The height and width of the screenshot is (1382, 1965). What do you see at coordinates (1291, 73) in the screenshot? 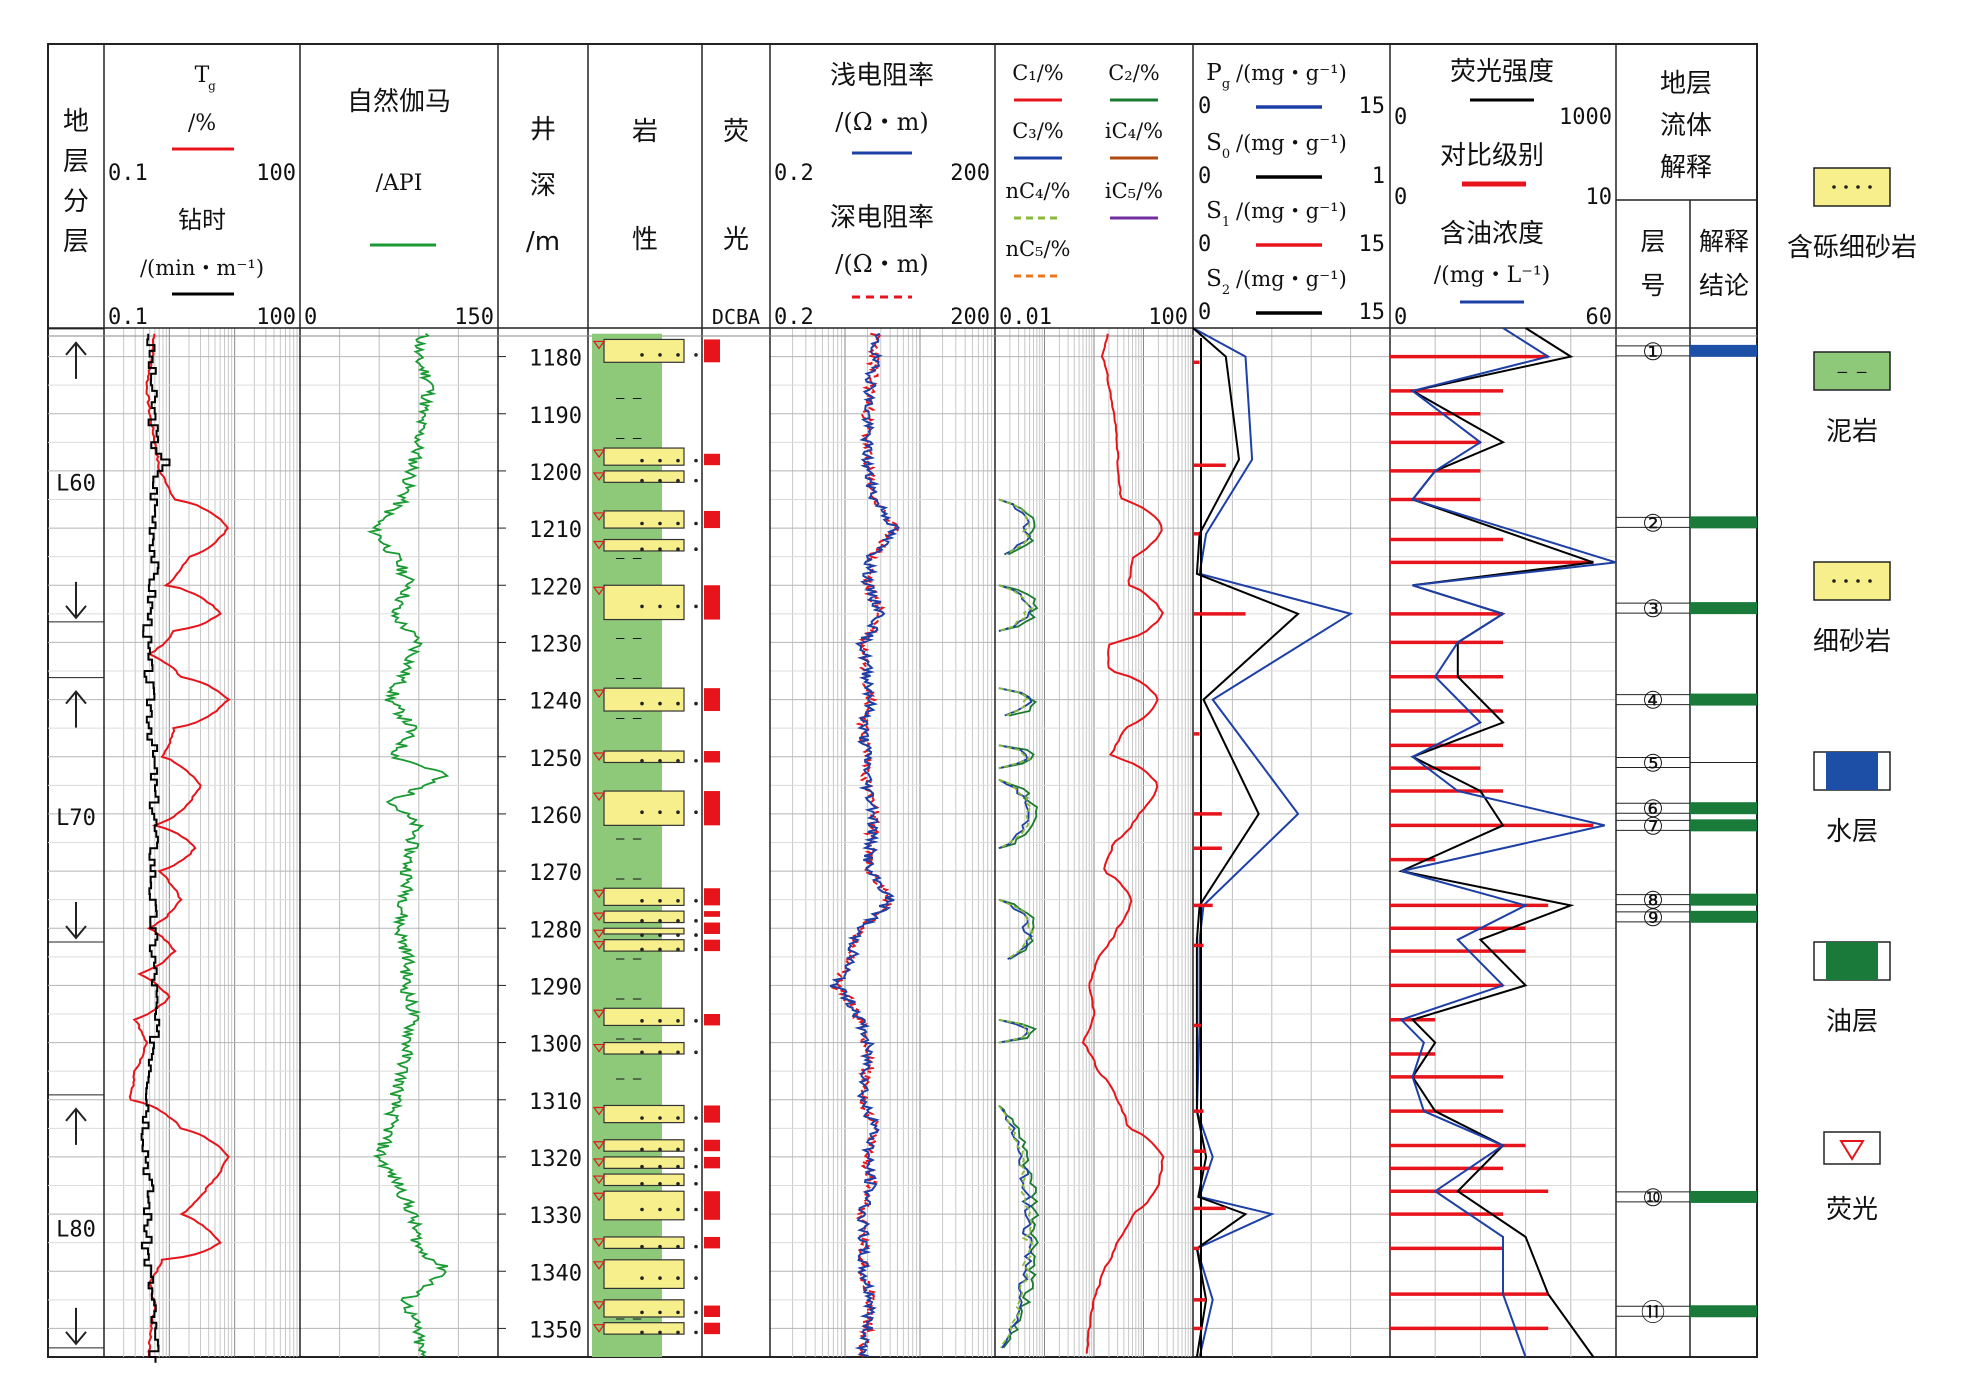
I see `pyr-unit-0: /(mg・g⁻¹)` at bounding box center [1291, 73].